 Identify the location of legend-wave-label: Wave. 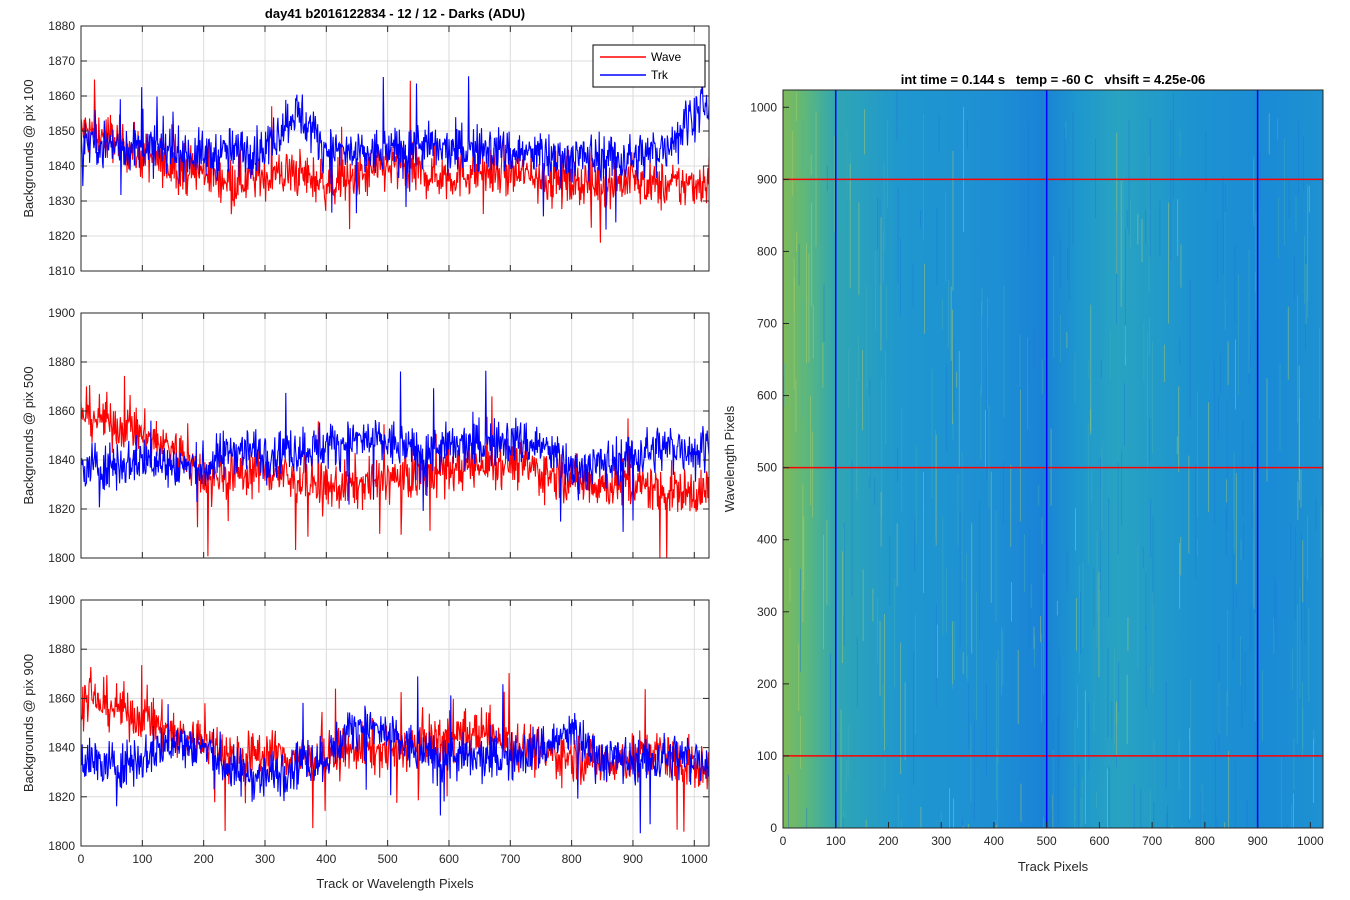
(666, 57).